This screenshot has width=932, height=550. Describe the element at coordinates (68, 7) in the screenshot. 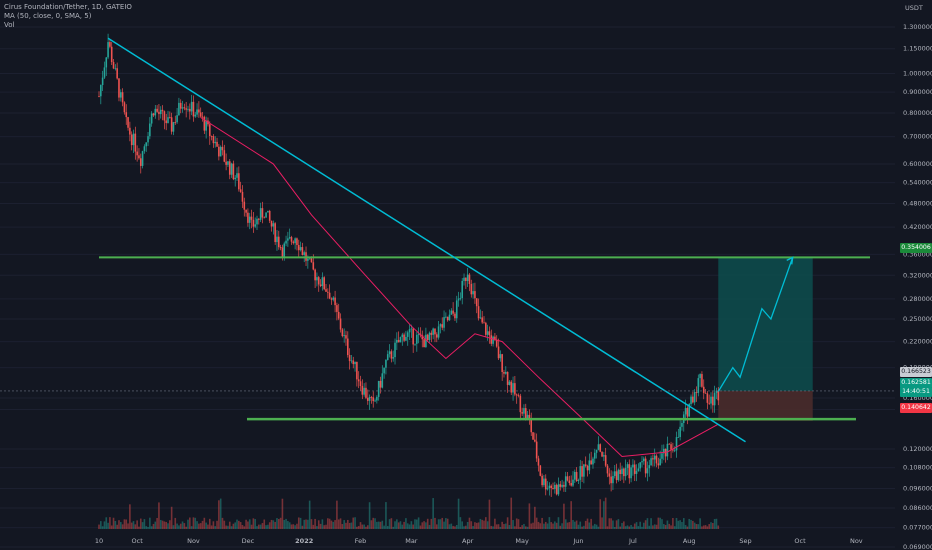

I see `symbol-title: Cirus Foundation/Tether, 1D, GATEIO` at that location.